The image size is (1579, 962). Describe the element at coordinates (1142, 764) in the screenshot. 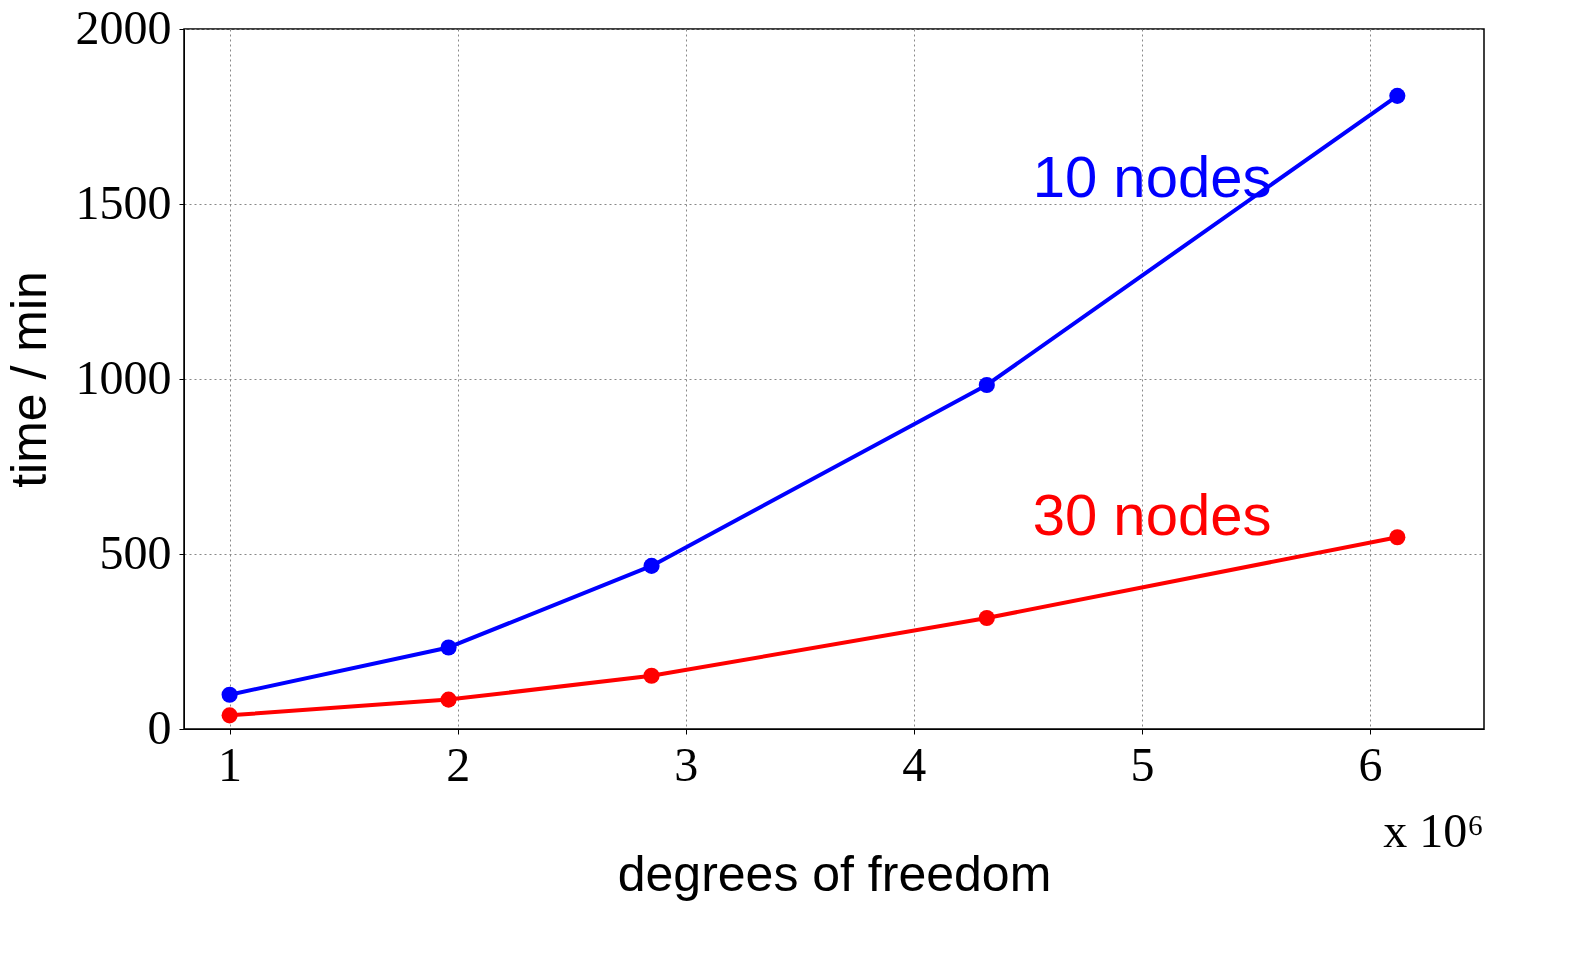

I see `x-tick-label: 5` at that location.